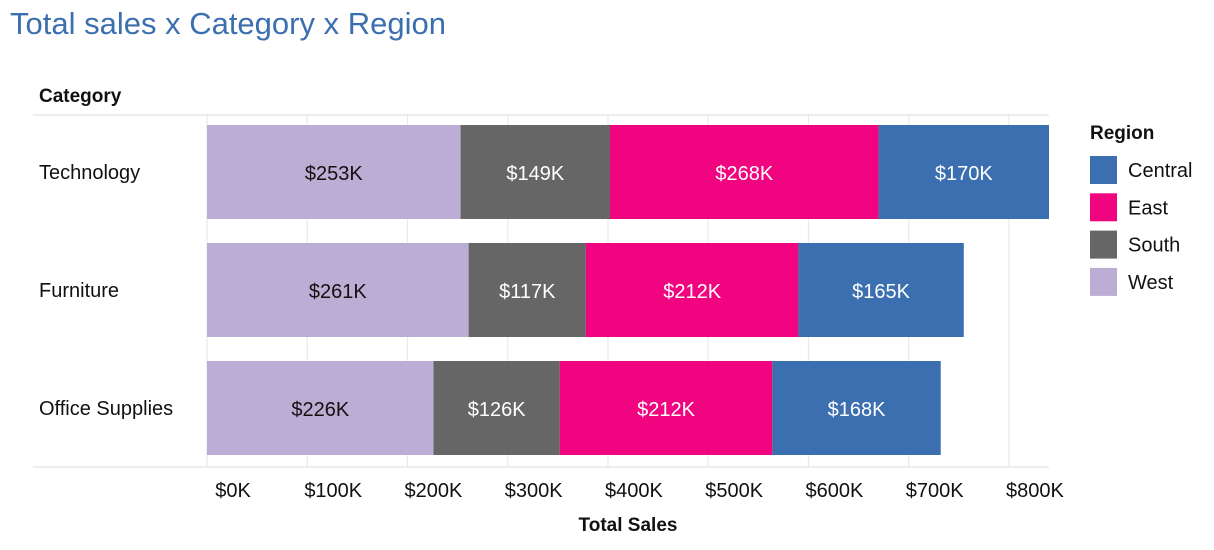 The height and width of the screenshot is (550, 1214). Describe the element at coordinates (1103, 244) in the screenshot. I see `legend-swatch-south` at that location.